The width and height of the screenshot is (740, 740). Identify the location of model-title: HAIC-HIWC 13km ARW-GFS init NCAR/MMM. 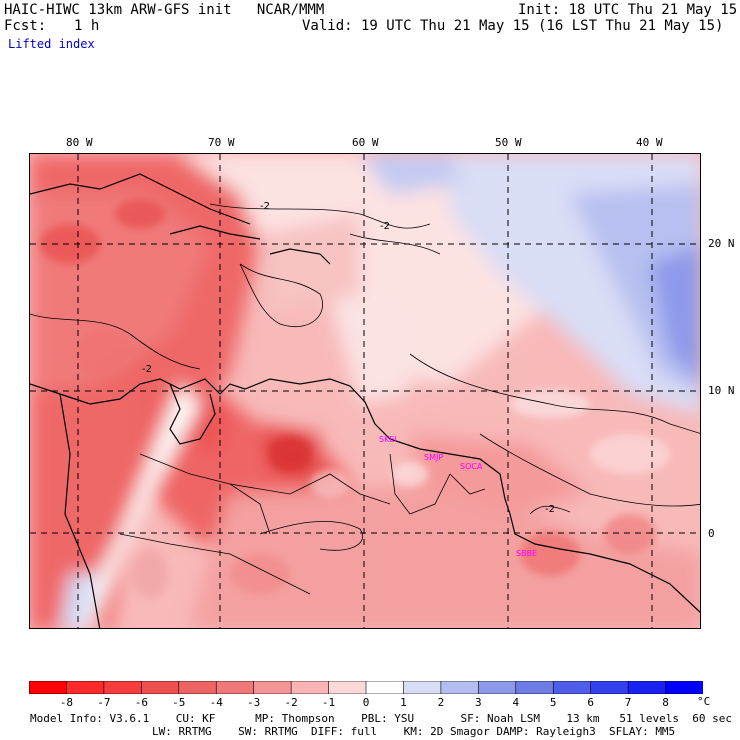
(164, 10).